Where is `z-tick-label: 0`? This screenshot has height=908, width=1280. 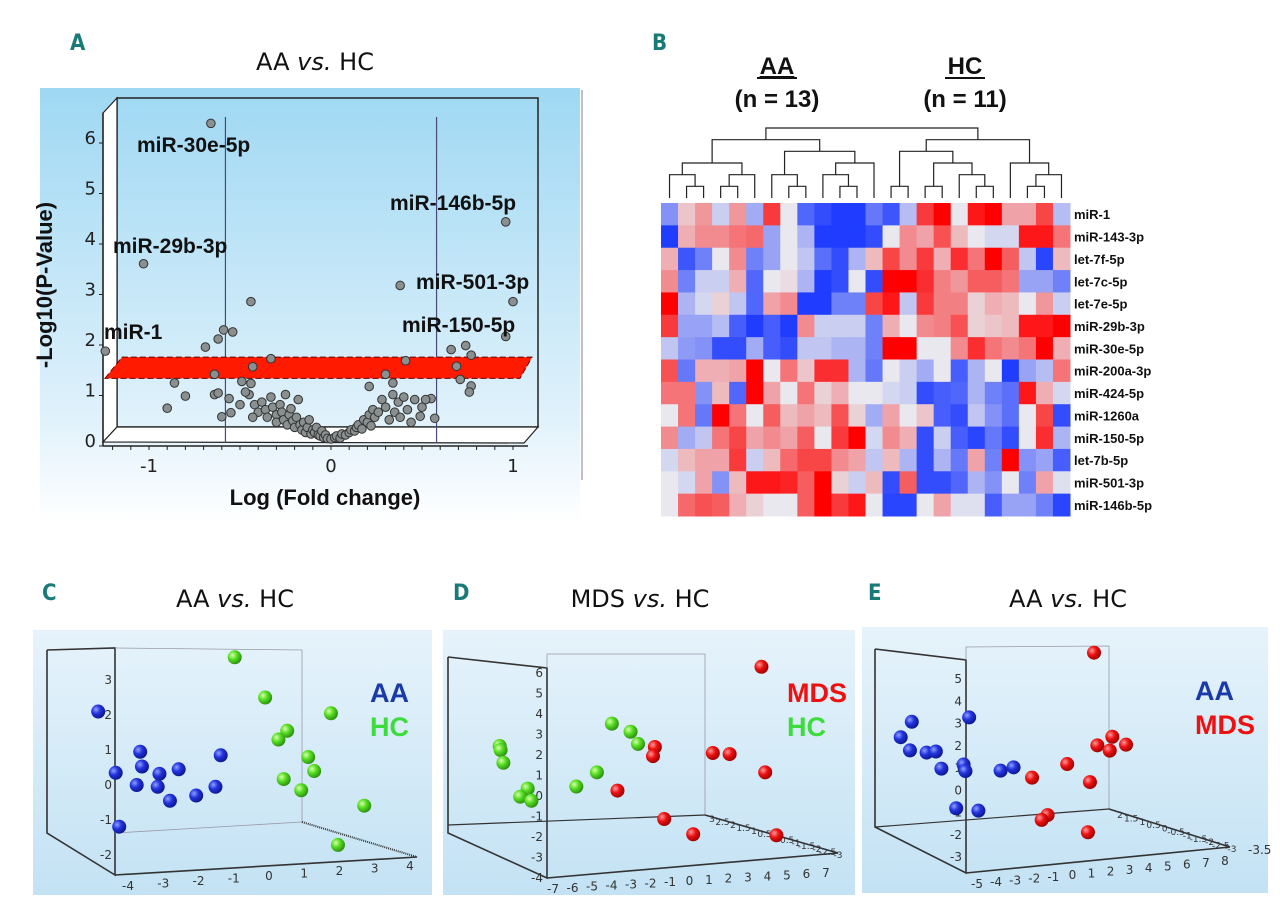
z-tick-label: 0 is located at coordinates (1165, 830).